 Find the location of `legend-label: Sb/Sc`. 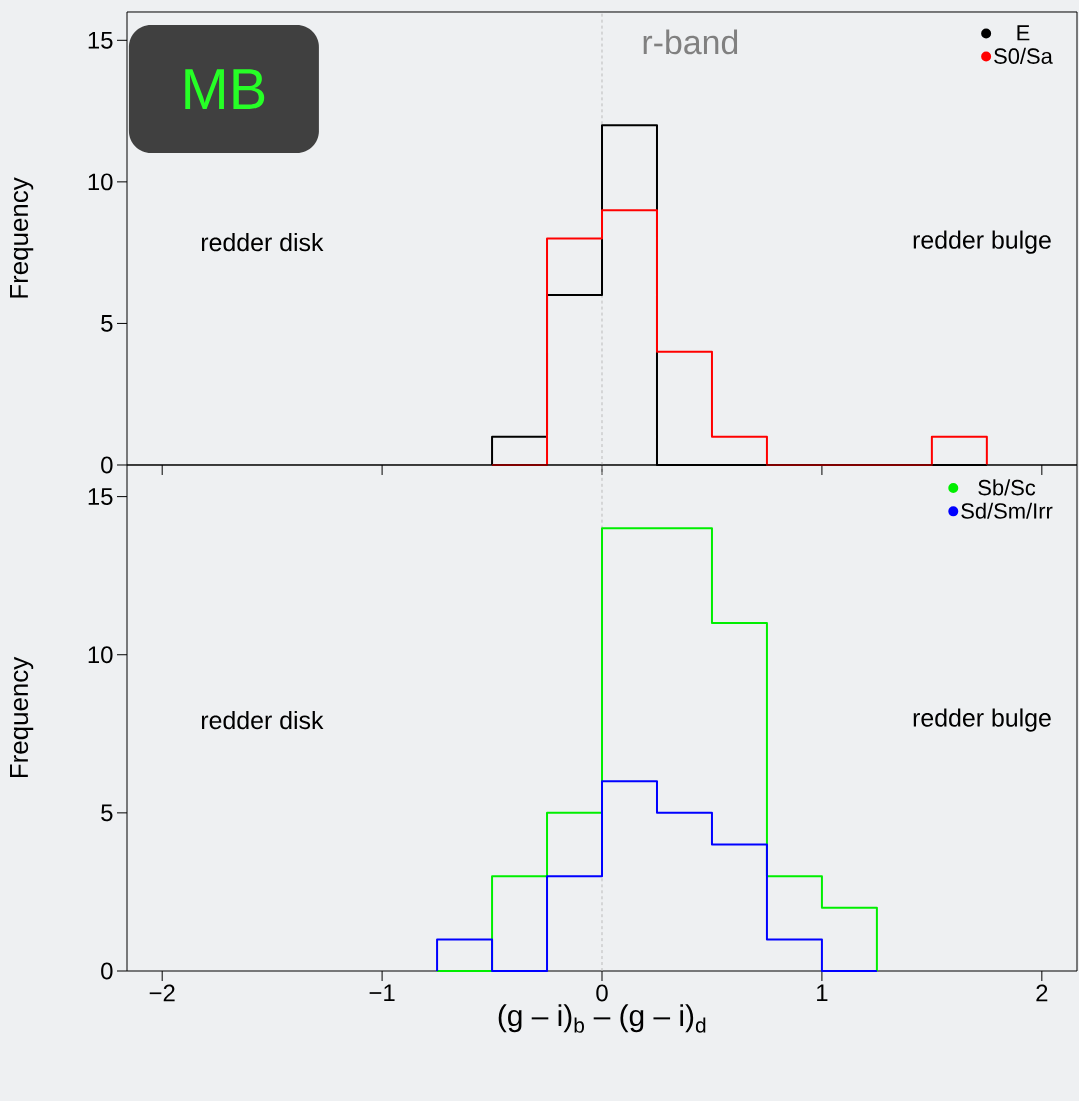

legend-label: Sb/Sc is located at coordinates (1007, 487).